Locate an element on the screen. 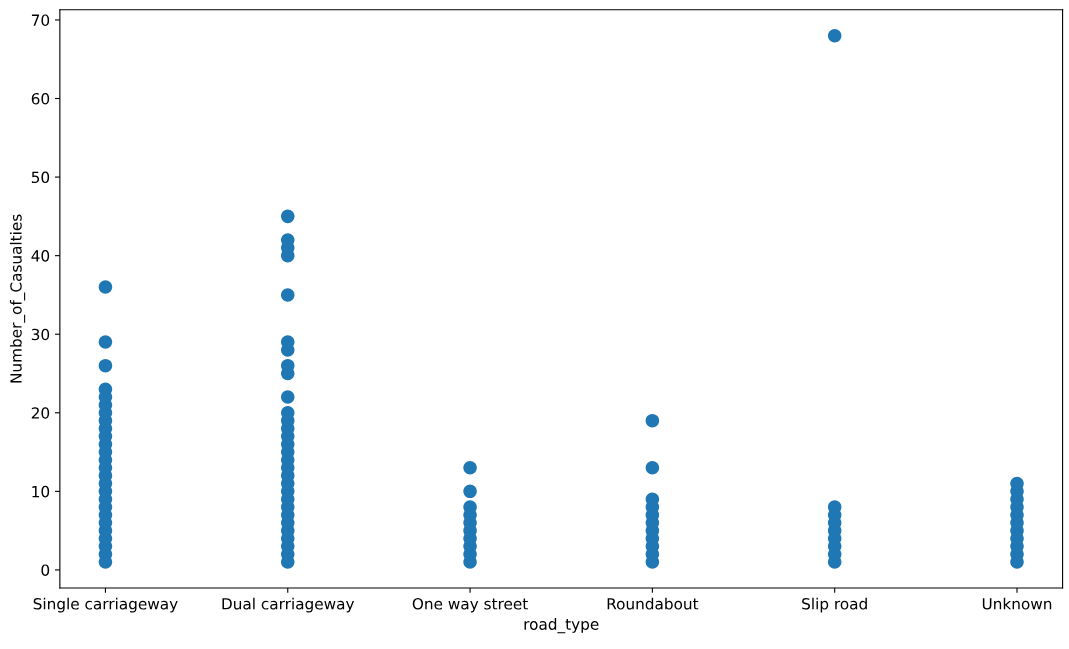 The height and width of the screenshot is (649, 1069). x-tick-label: One way street is located at coordinates (470, 605).